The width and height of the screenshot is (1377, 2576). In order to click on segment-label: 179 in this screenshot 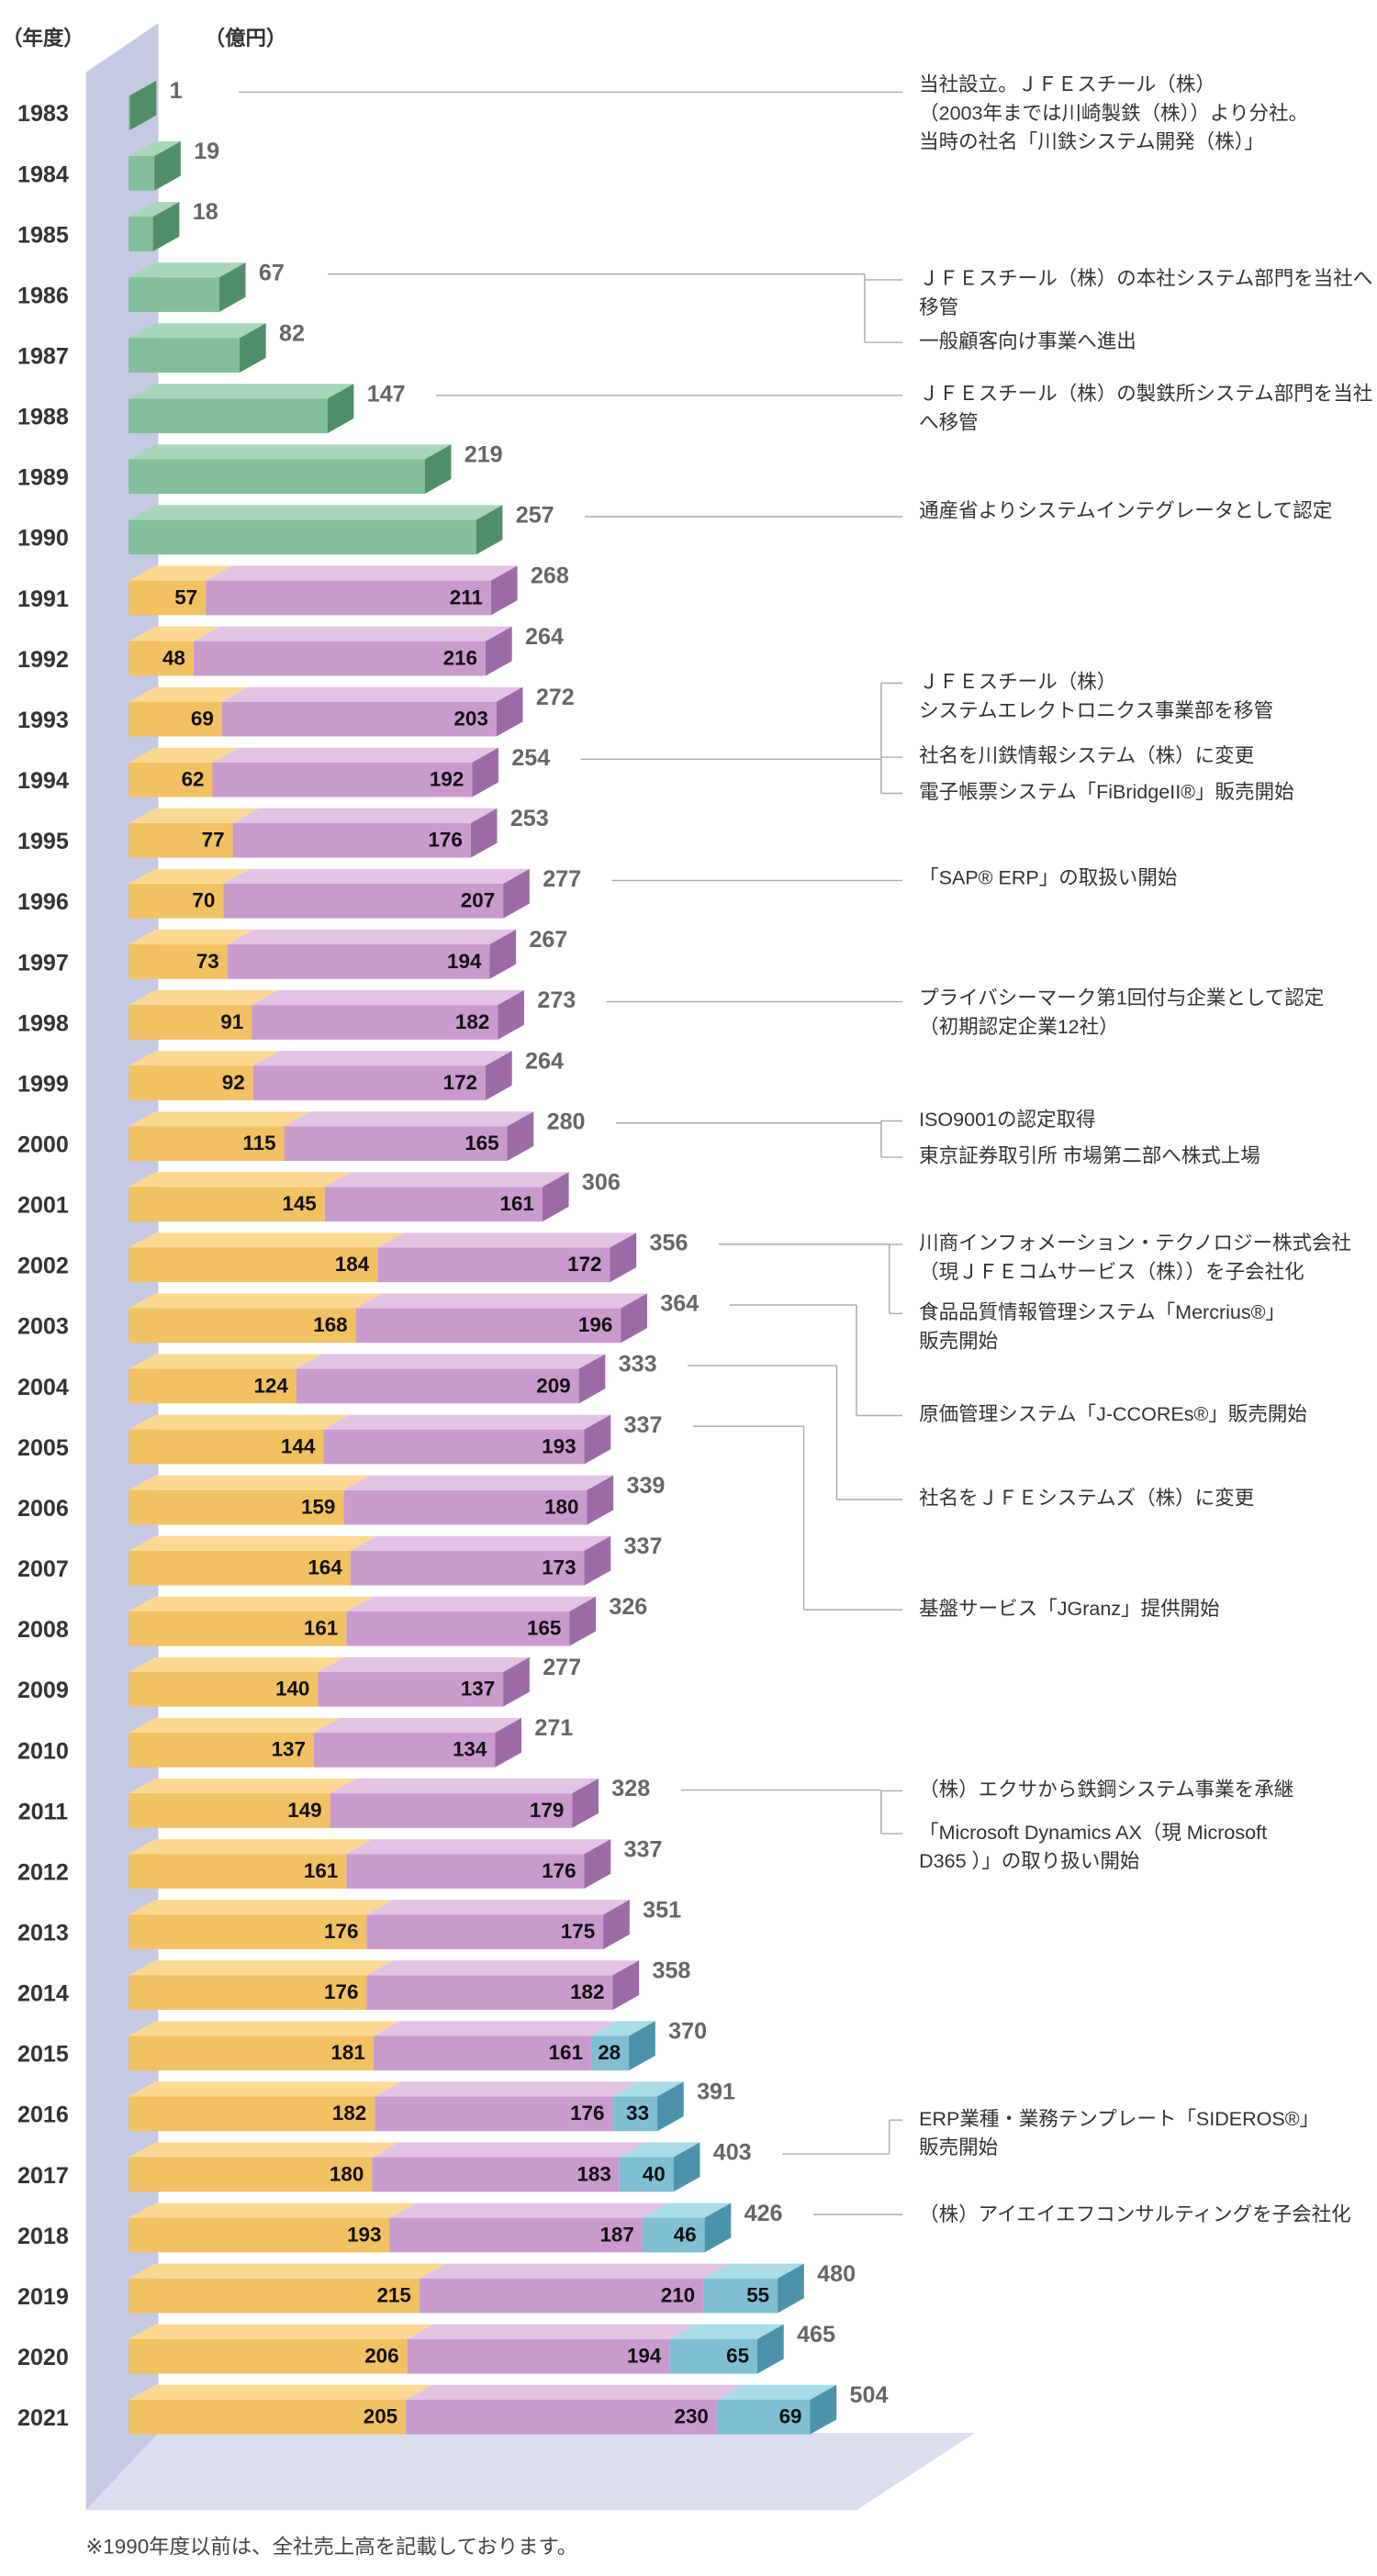, I will do `click(547, 1811)`.